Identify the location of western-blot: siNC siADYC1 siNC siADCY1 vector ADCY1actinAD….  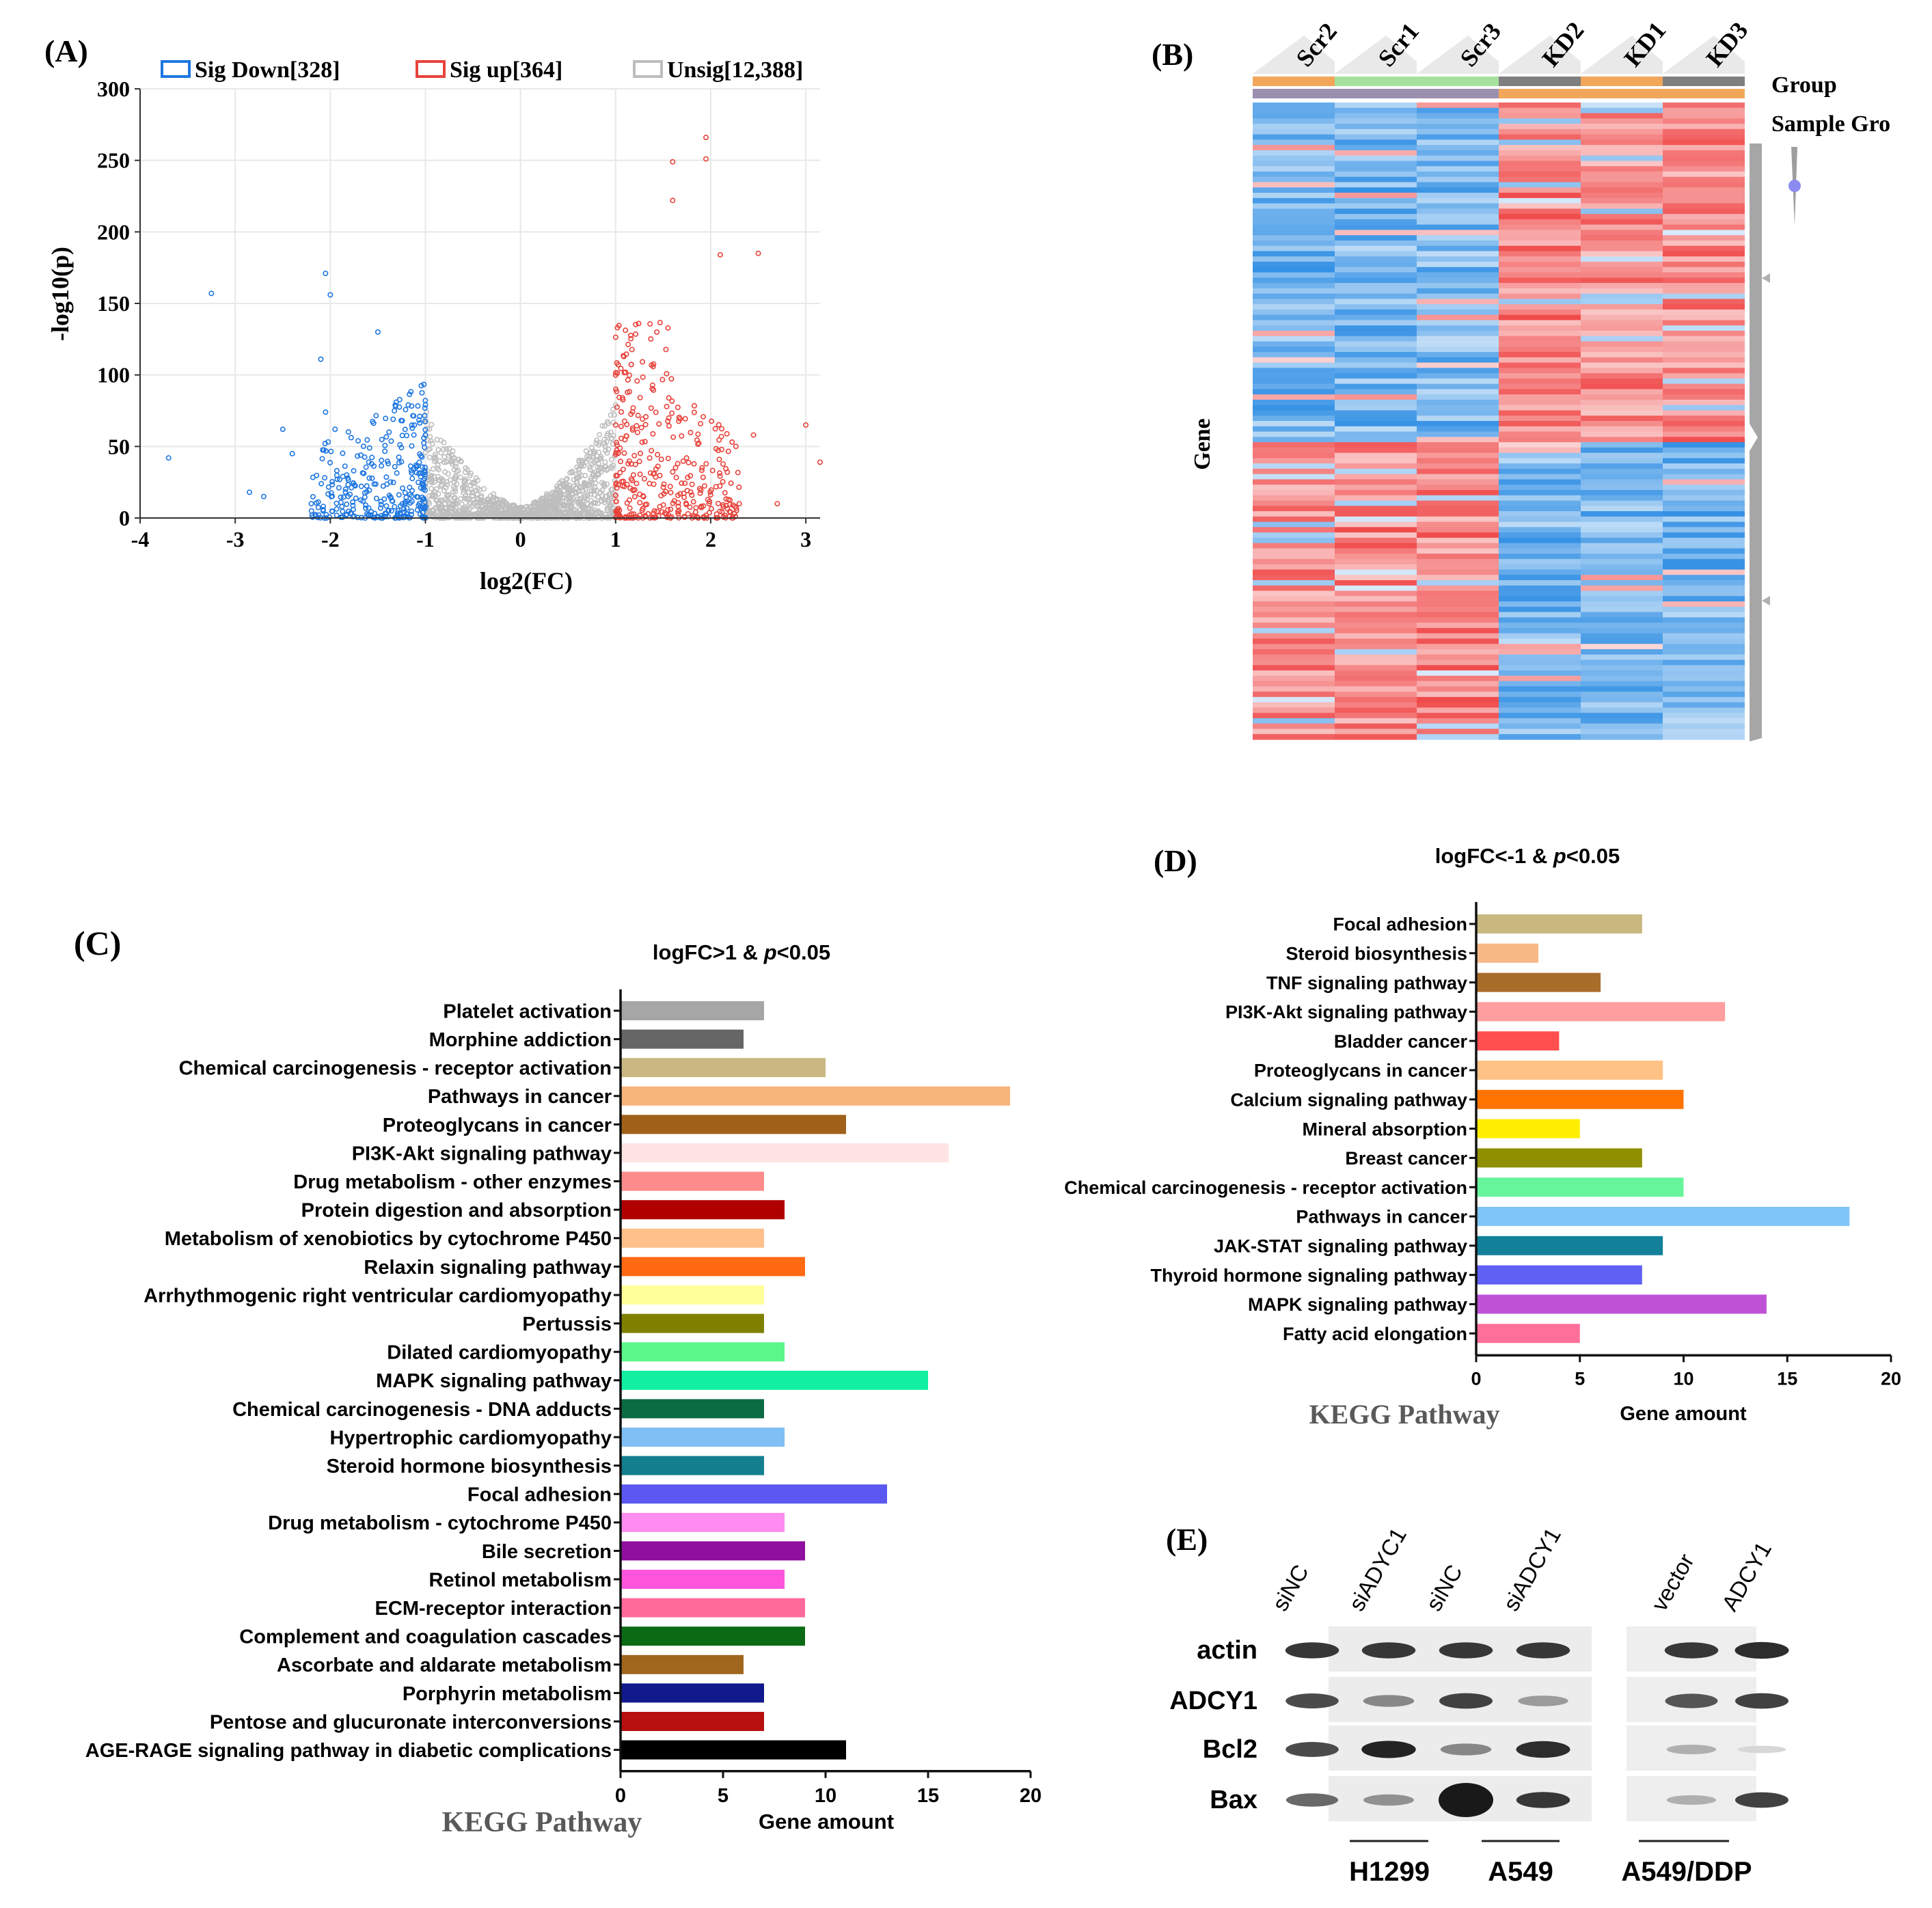
(1479, 1705).